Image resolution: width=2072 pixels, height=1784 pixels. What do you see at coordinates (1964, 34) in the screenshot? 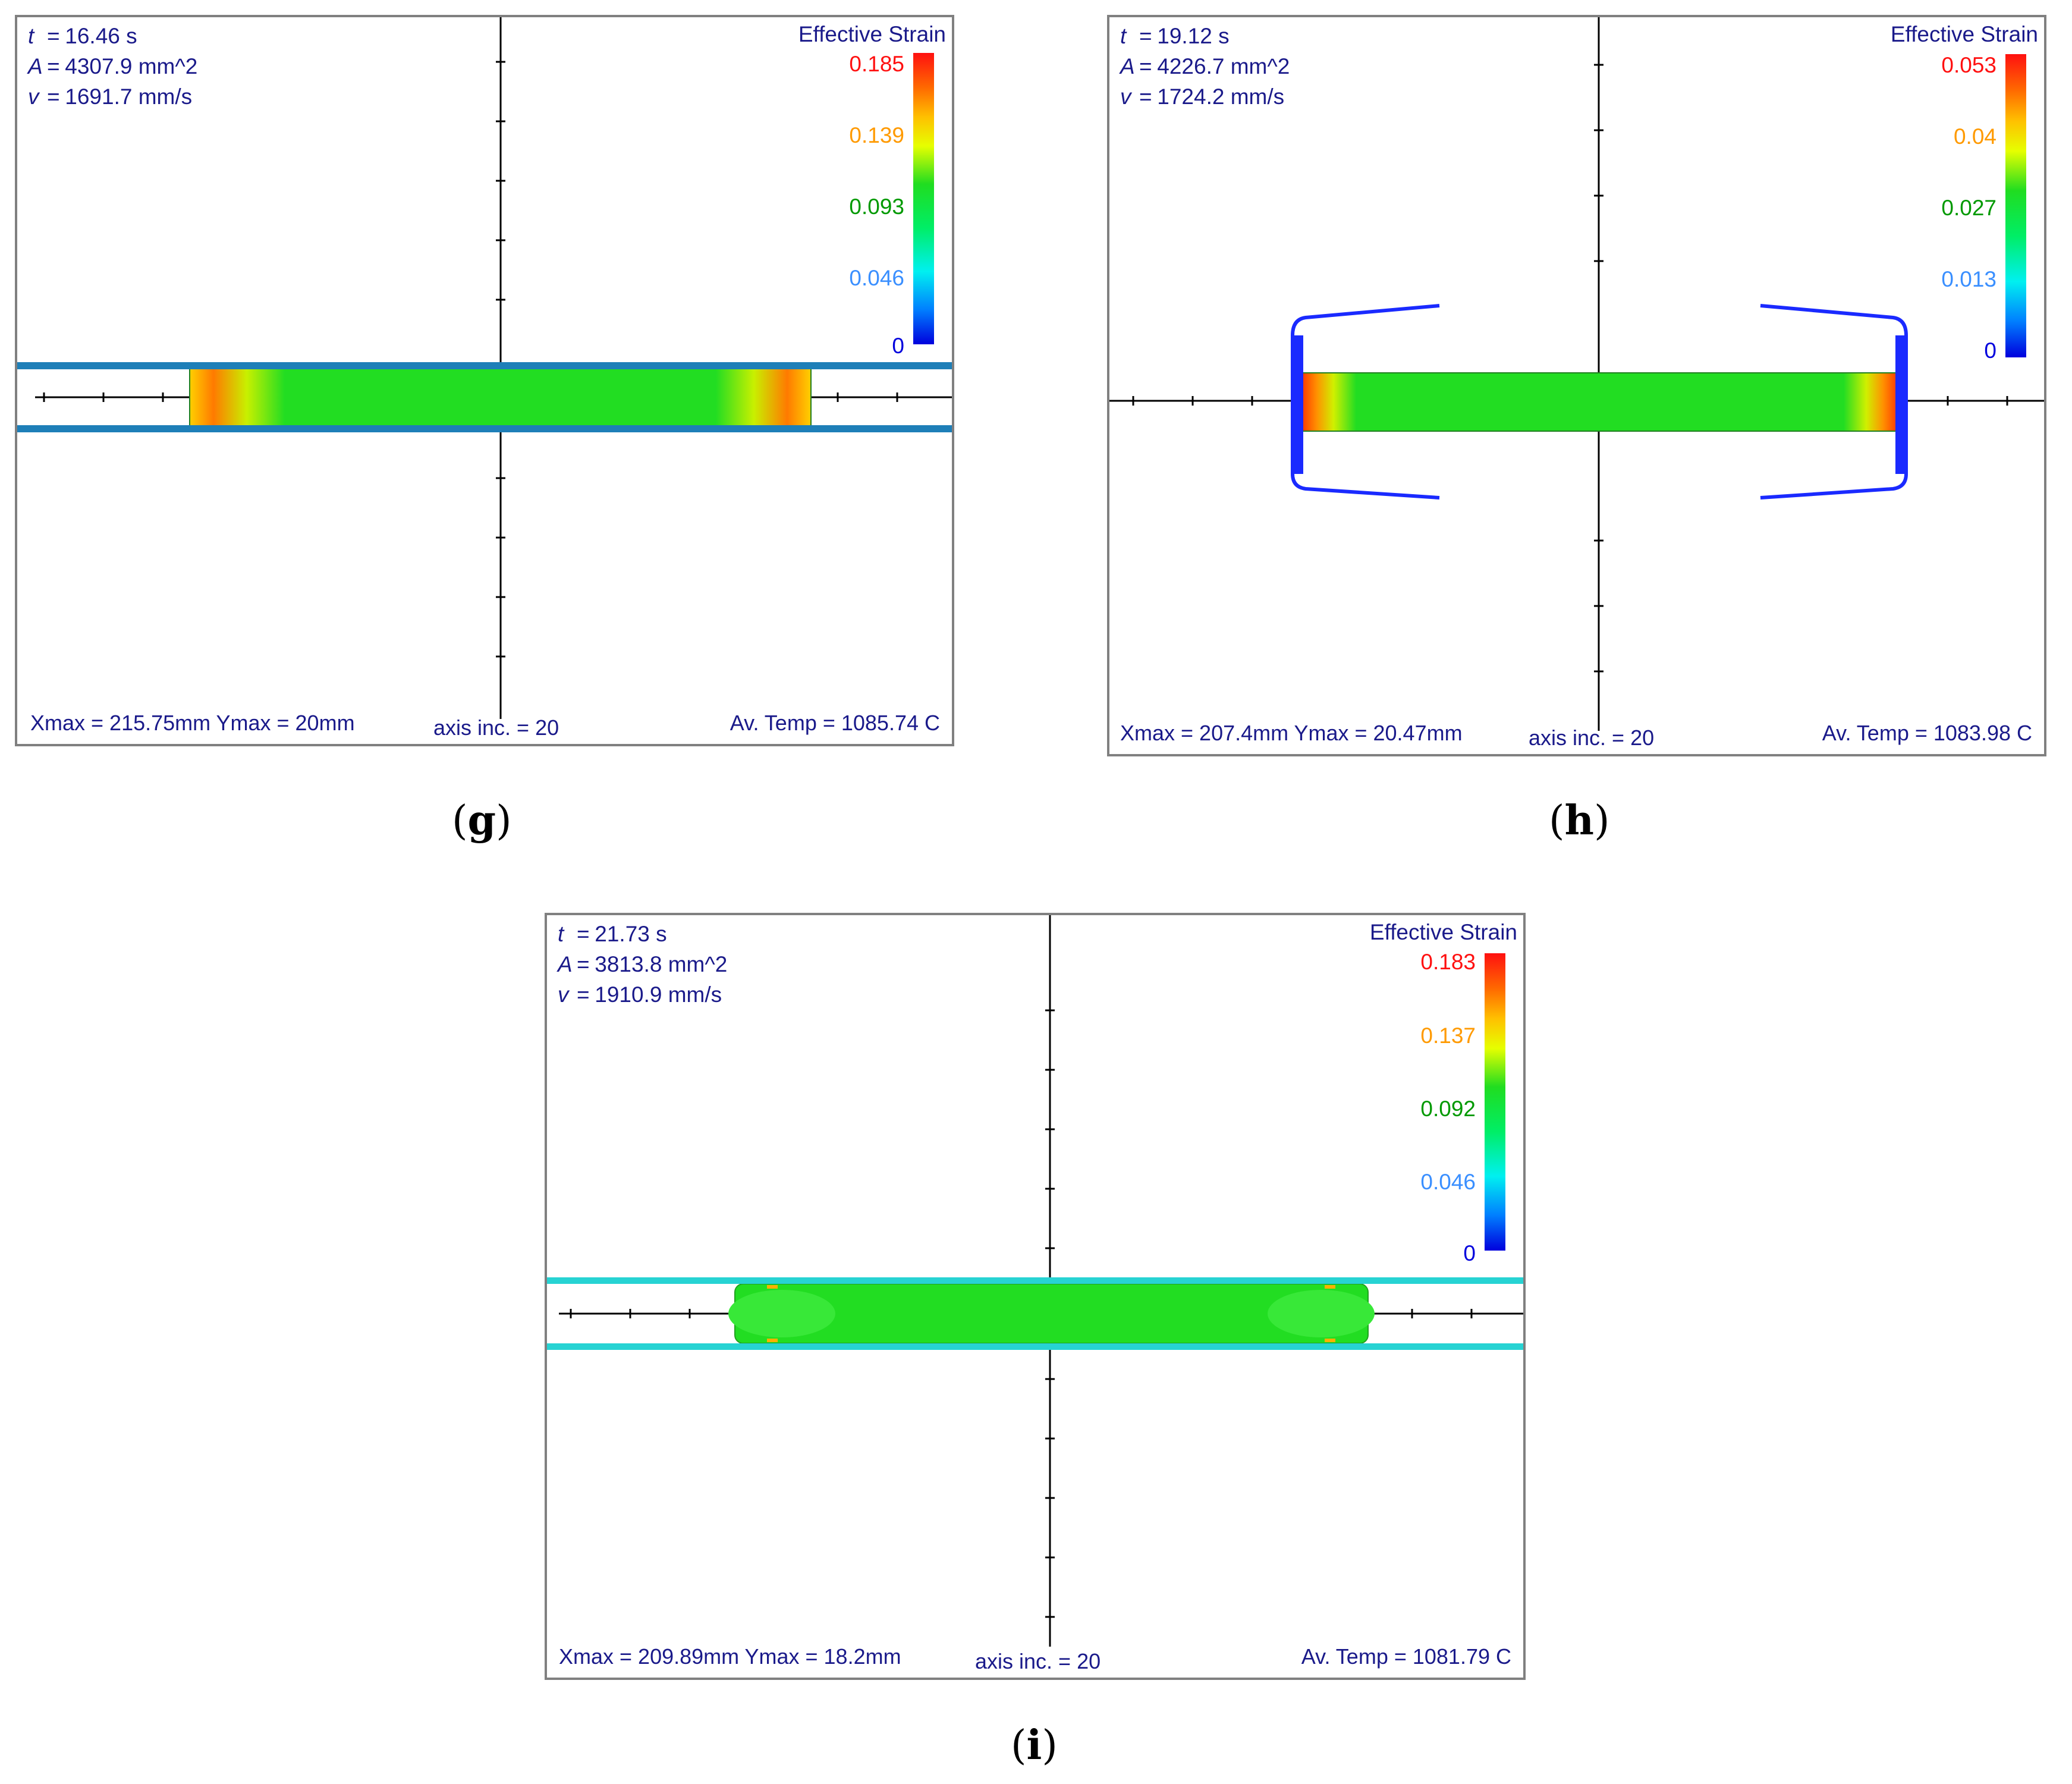
I see `legend-title-h: Effective Strain` at bounding box center [1964, 34].